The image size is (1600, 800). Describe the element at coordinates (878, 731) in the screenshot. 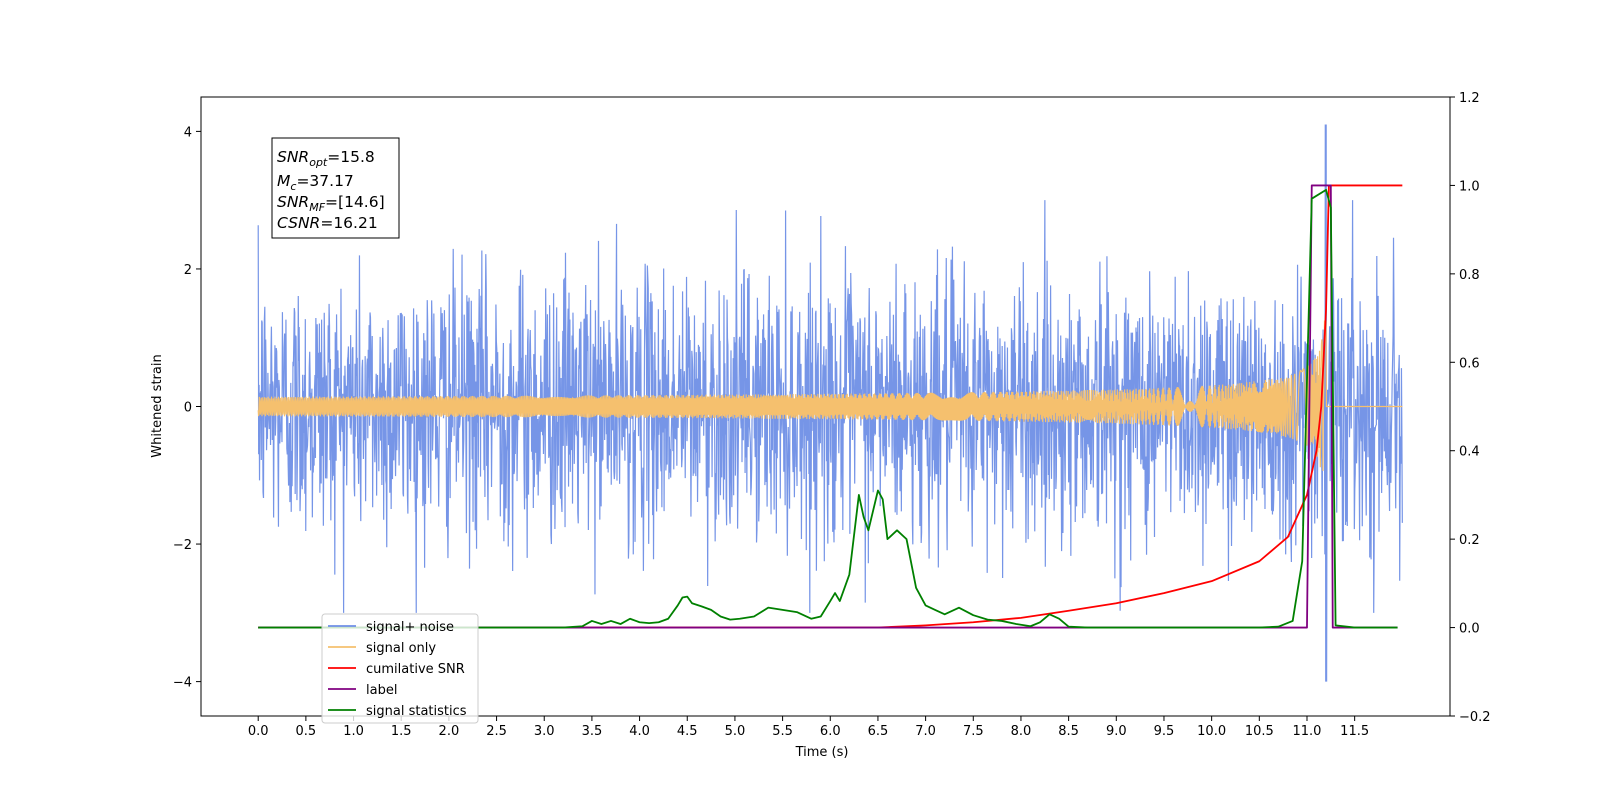

I see `x-tick-label: 6.5` at that location.